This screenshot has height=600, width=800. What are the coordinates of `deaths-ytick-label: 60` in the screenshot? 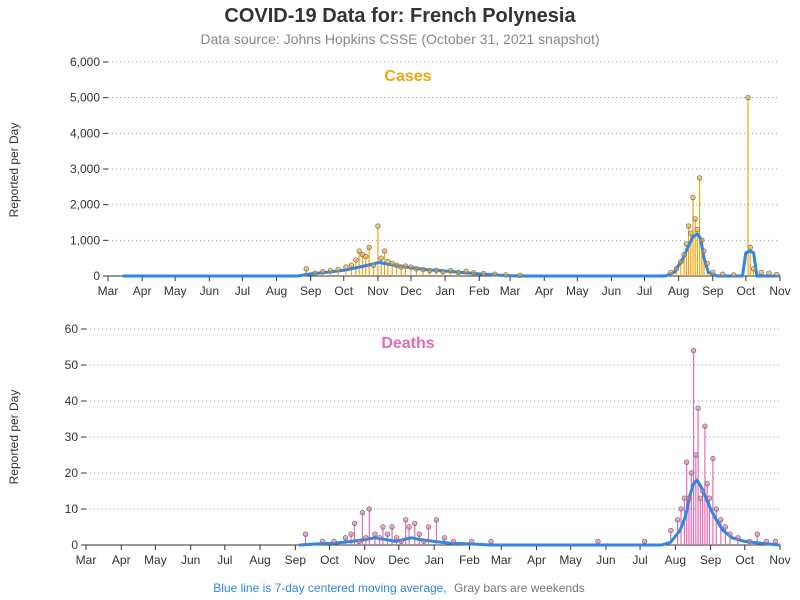 It's located at (72, 329).